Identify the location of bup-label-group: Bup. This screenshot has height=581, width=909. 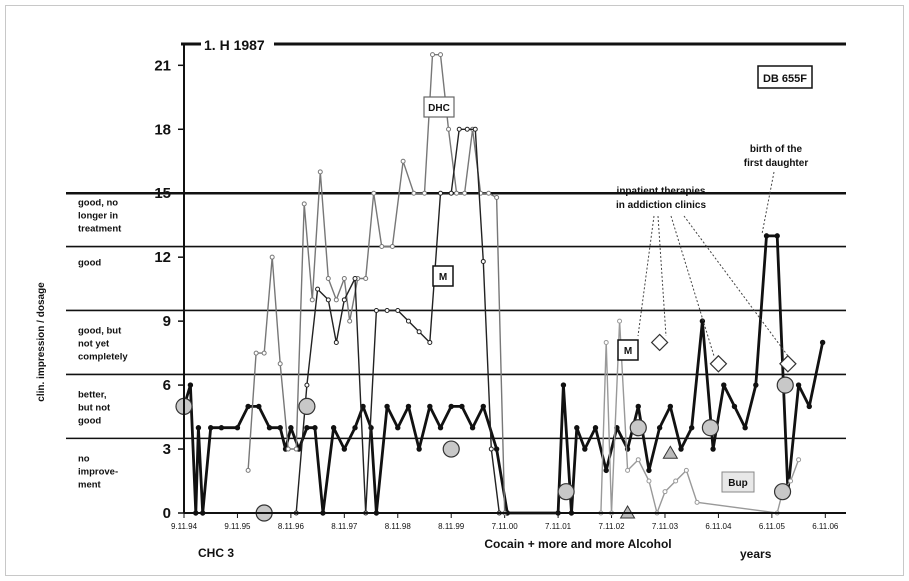
(738, 482).